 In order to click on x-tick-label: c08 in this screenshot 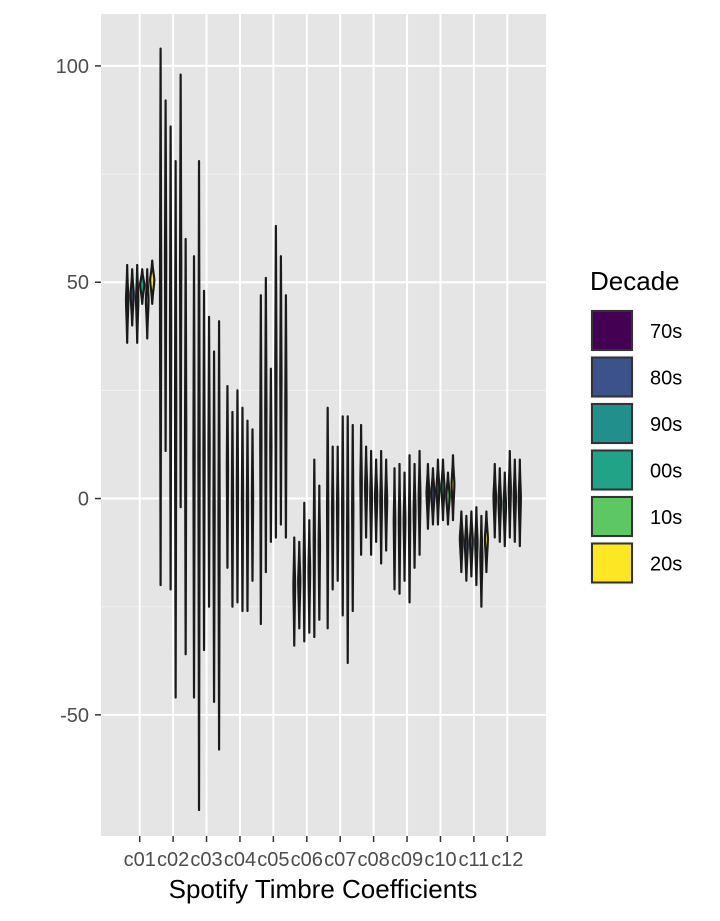, I will do `click(374, 860)`.